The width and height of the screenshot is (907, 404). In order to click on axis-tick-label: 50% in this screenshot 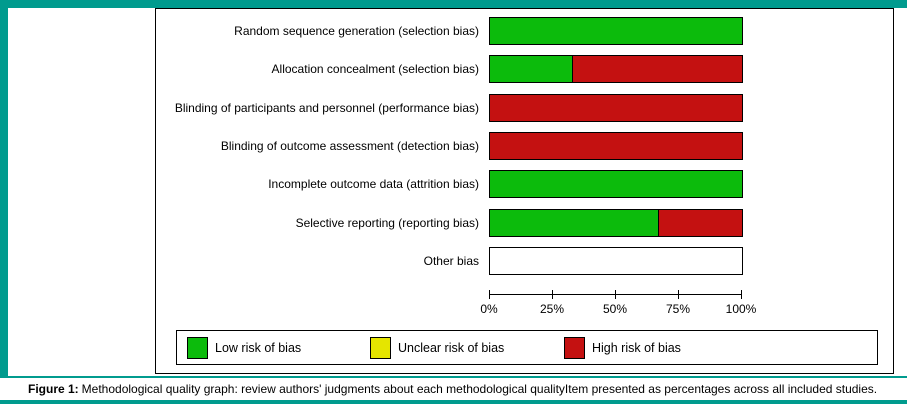, I will do `click(615, 309)`.